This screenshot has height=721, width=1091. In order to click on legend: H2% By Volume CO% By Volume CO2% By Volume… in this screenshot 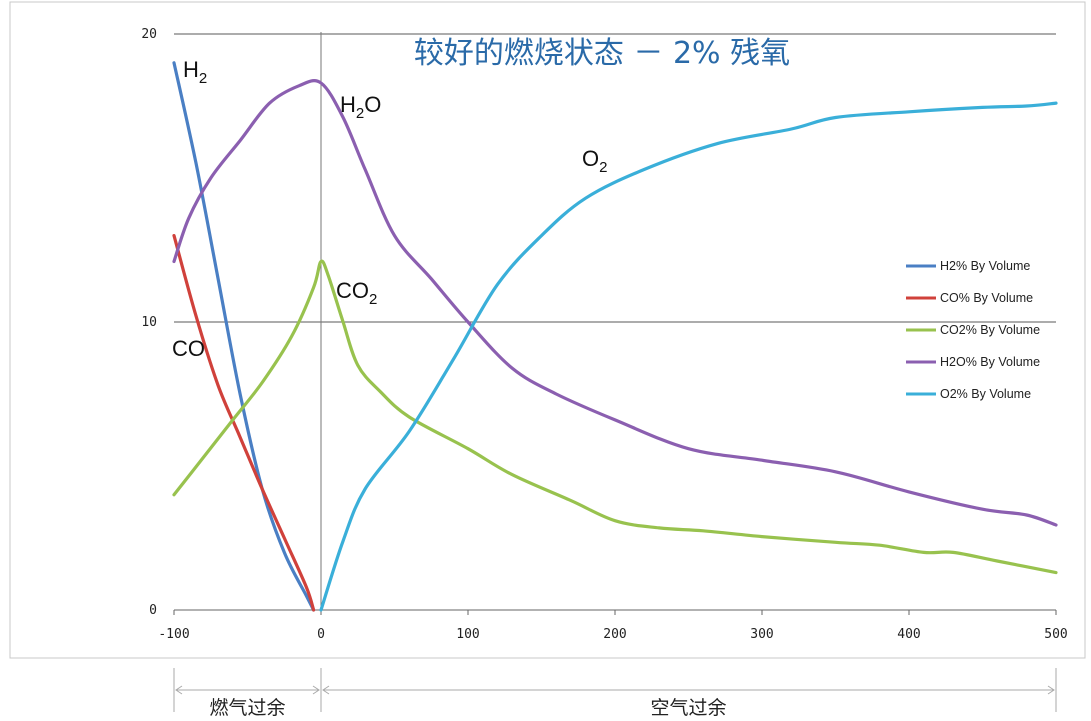, I will do `click(973, 330)`.